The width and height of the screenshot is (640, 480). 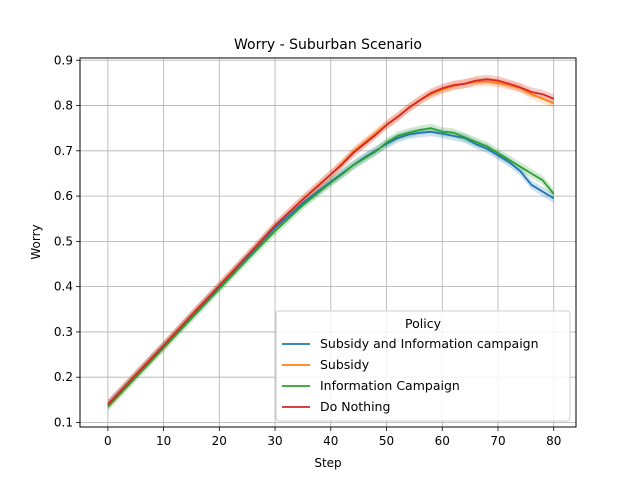 I want to click on legend-title: Policy, so click(x=423, y=323).